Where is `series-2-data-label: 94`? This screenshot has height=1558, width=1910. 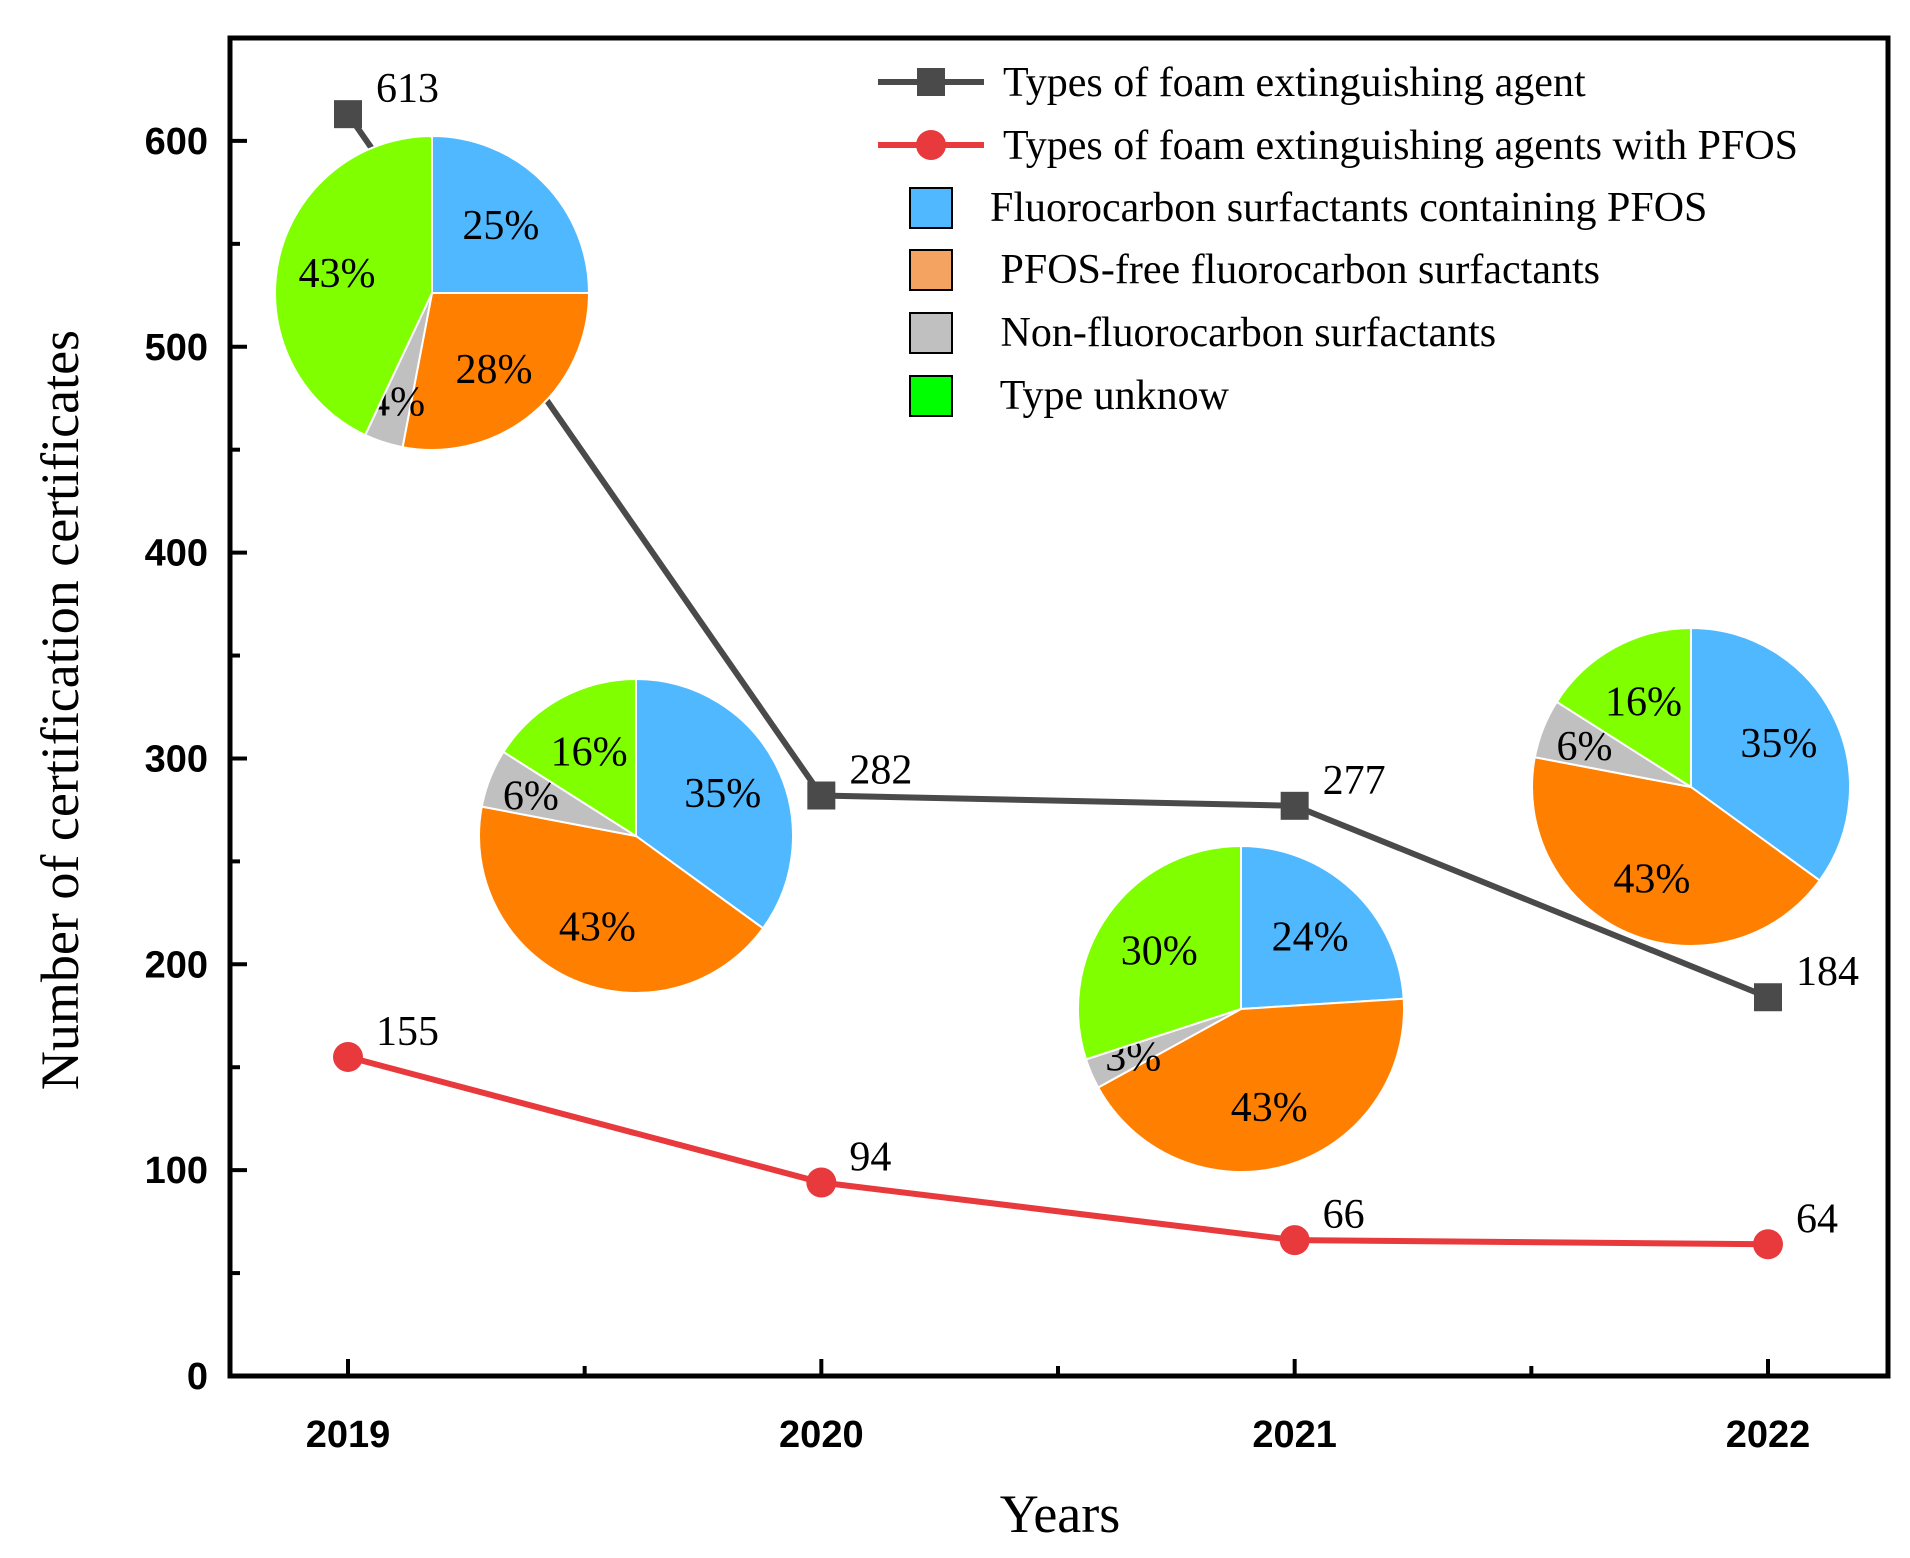 series-2-data-label: 94 is located at coordinates (870, 1158).